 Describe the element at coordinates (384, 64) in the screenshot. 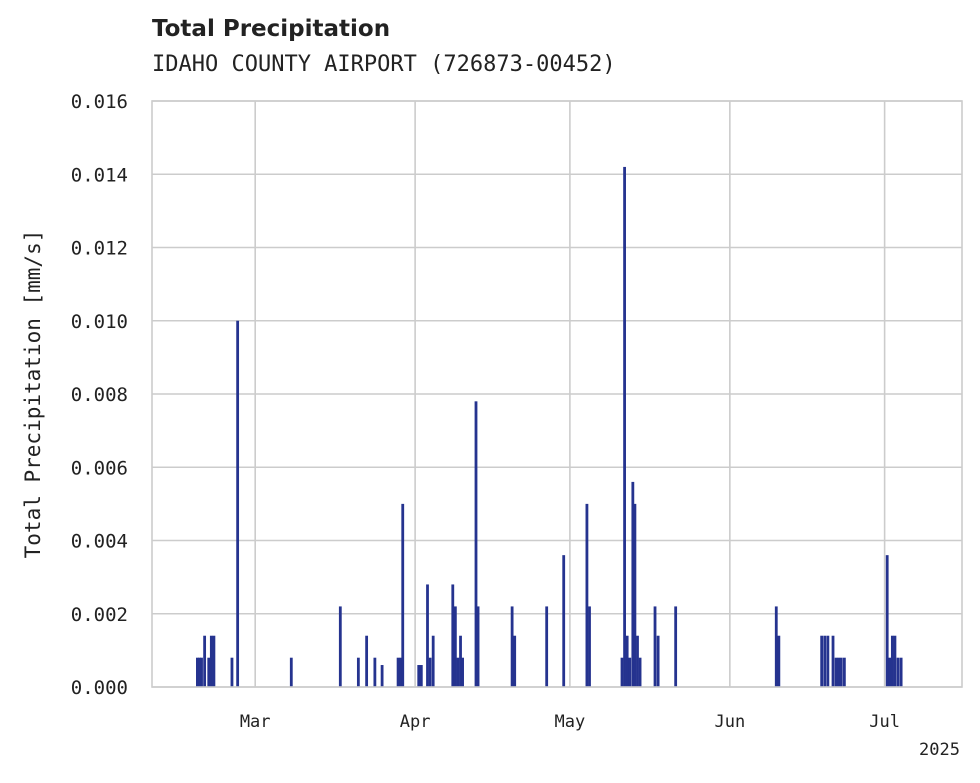

I see `chart-subtitle: IDAHO COUNTY AIRPORT (726873-00452)` at that location.